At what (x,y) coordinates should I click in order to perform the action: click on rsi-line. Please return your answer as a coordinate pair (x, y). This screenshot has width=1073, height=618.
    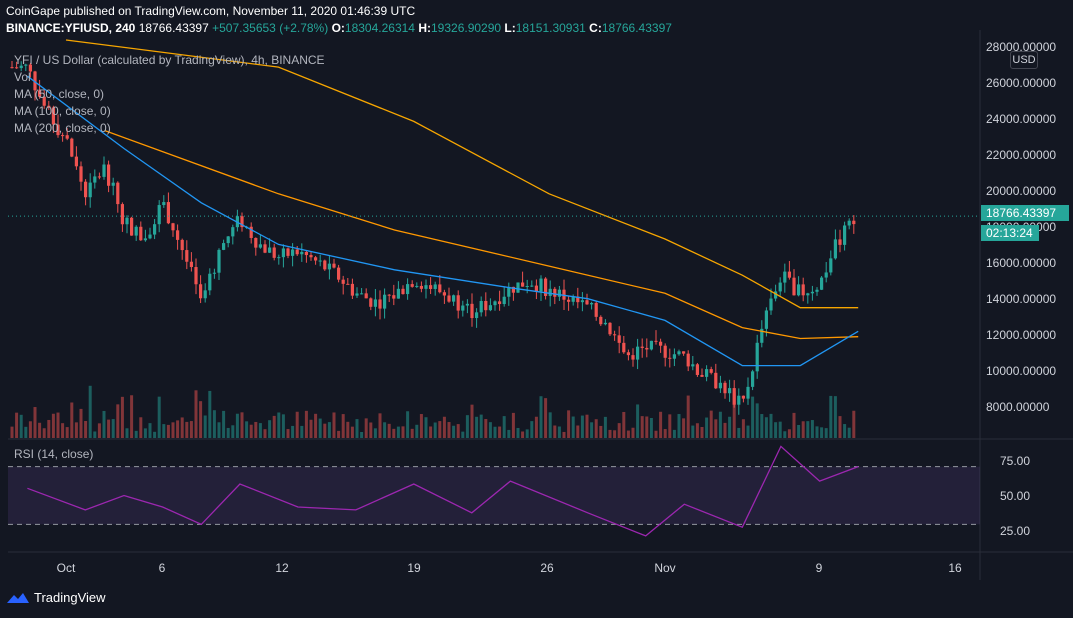
    Looking at the image, I should click on (443, 491).